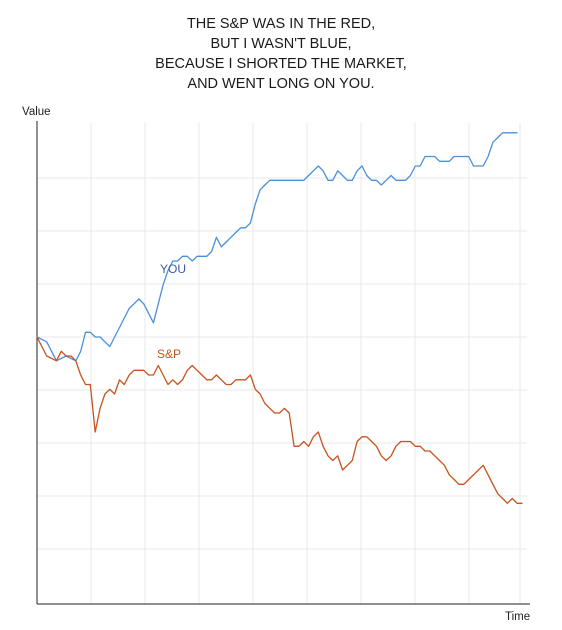 This screenshot has width=562, height=630. Describe the element at coordinates (281, 24) in the screenshot. I see `title-line-1: THE S&P WAS IN THE RED,` at that location.